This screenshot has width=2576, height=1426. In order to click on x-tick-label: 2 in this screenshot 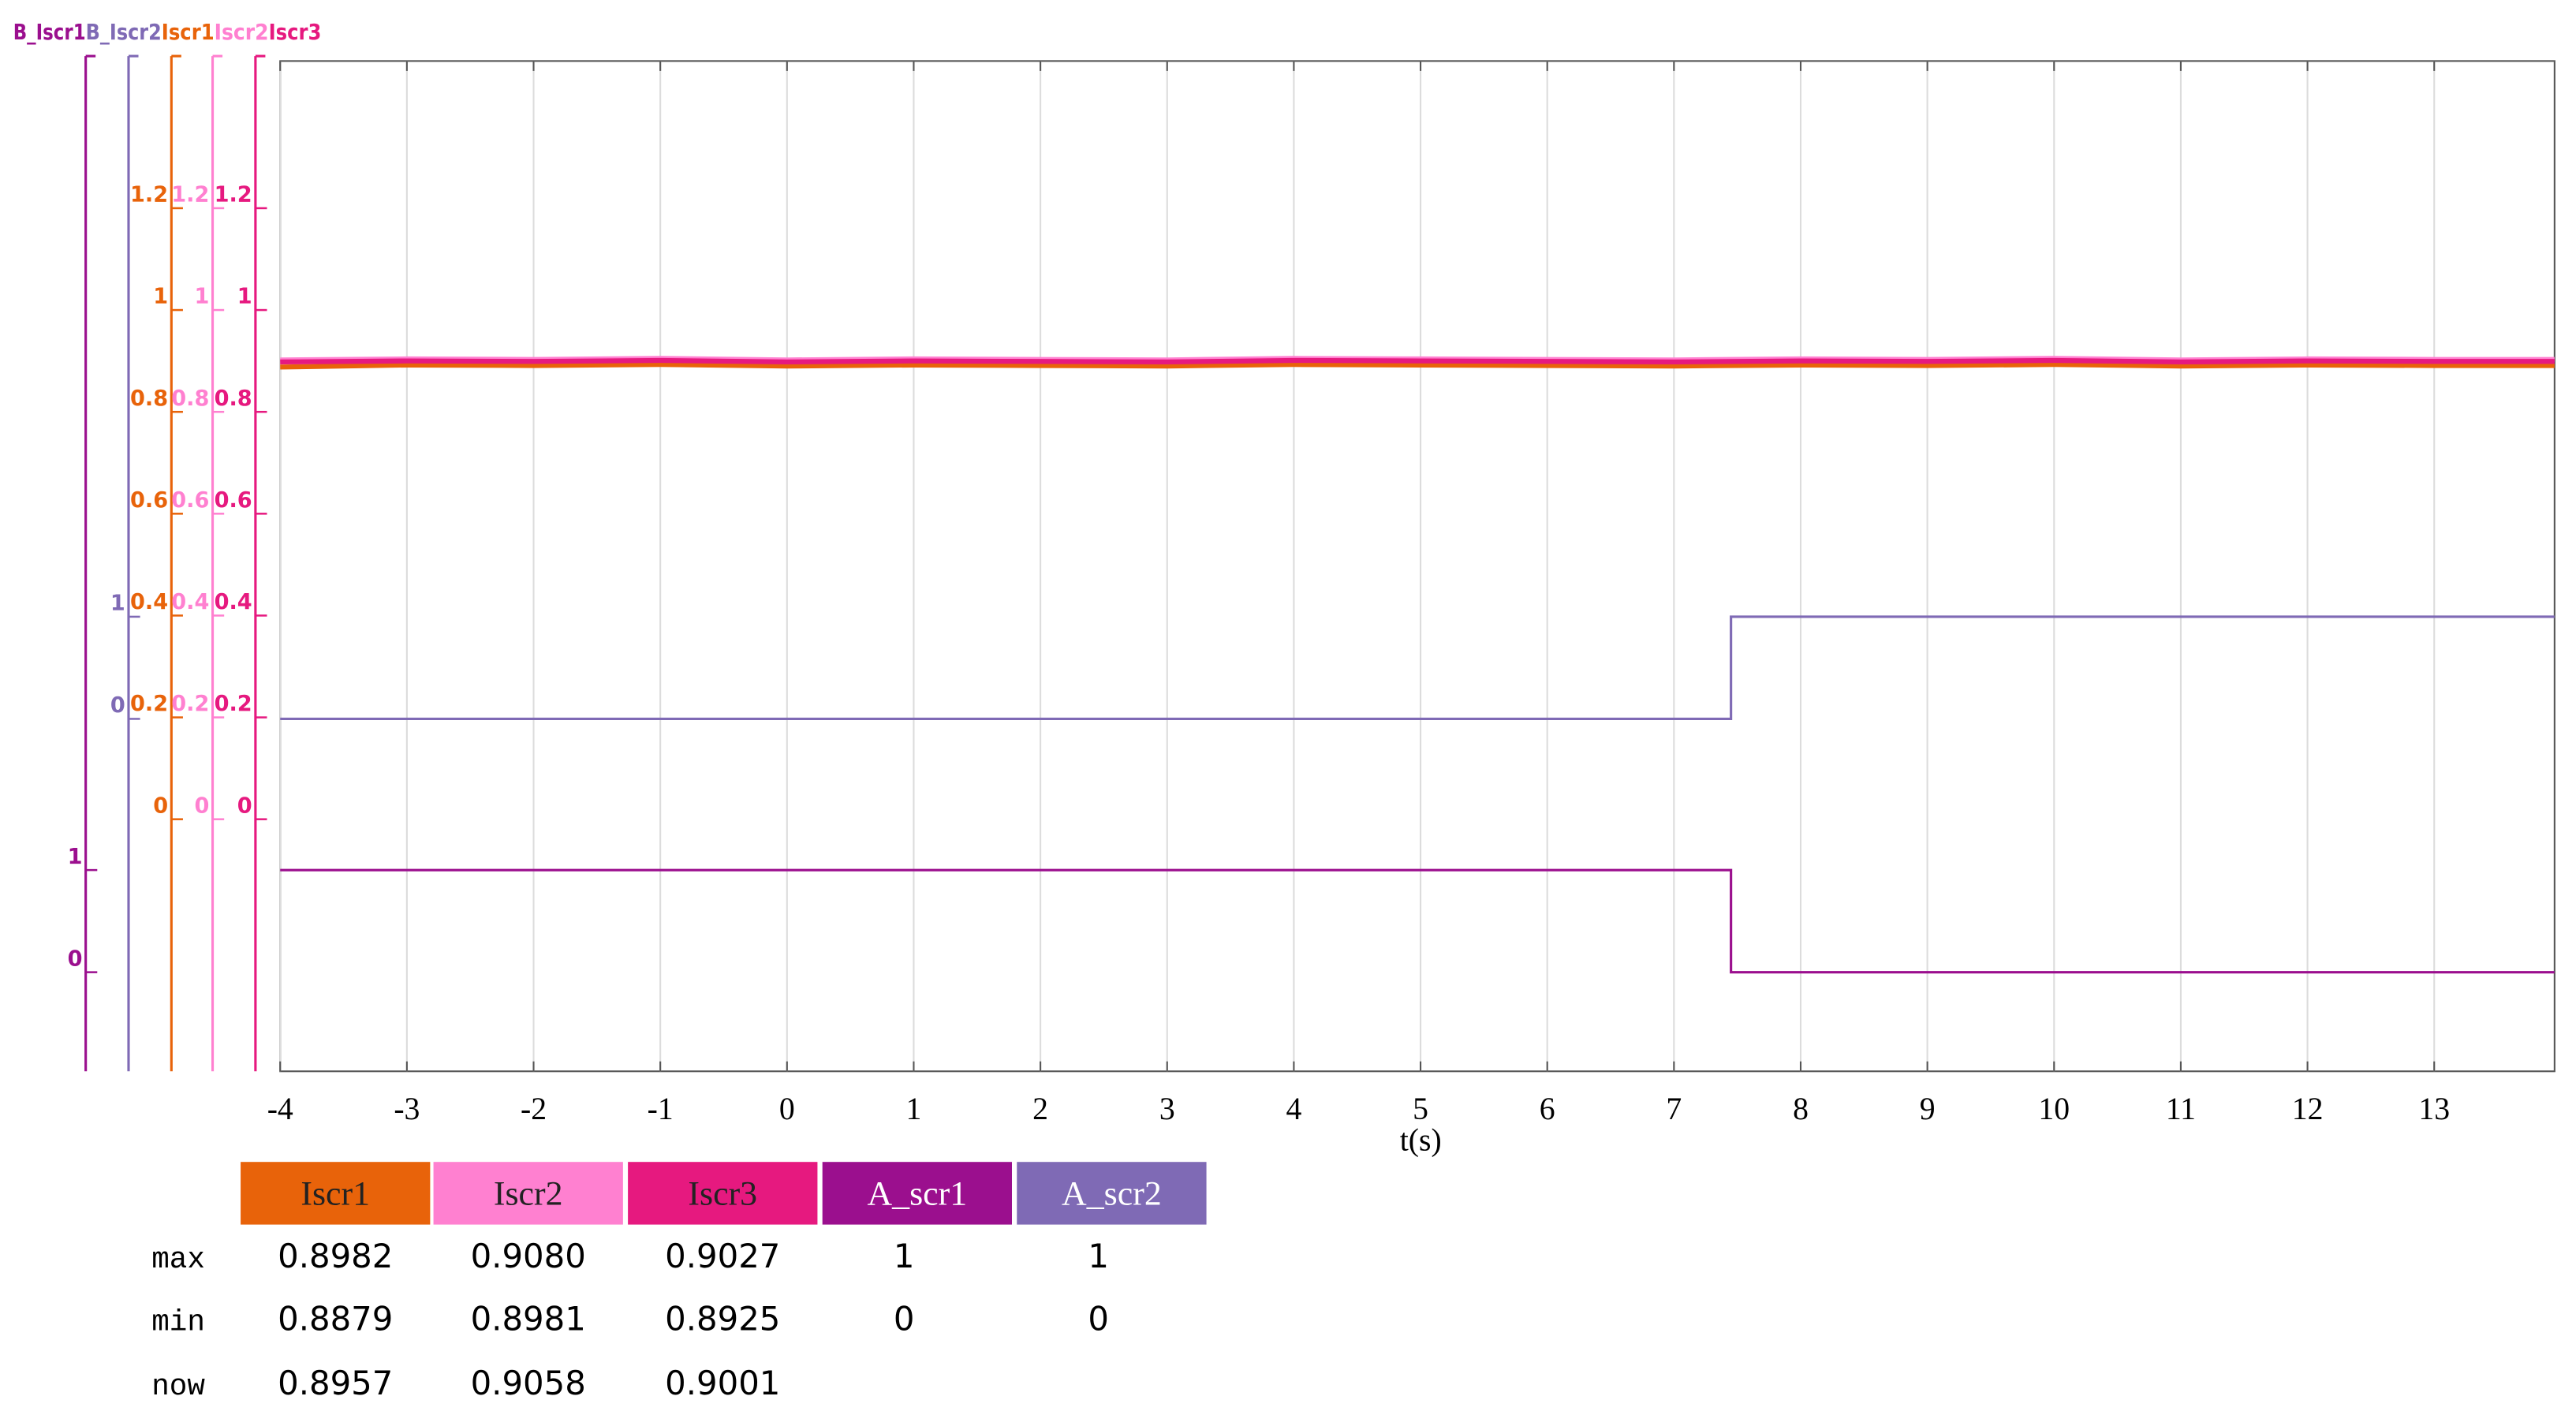, I will do `click(1040, 1109)`.